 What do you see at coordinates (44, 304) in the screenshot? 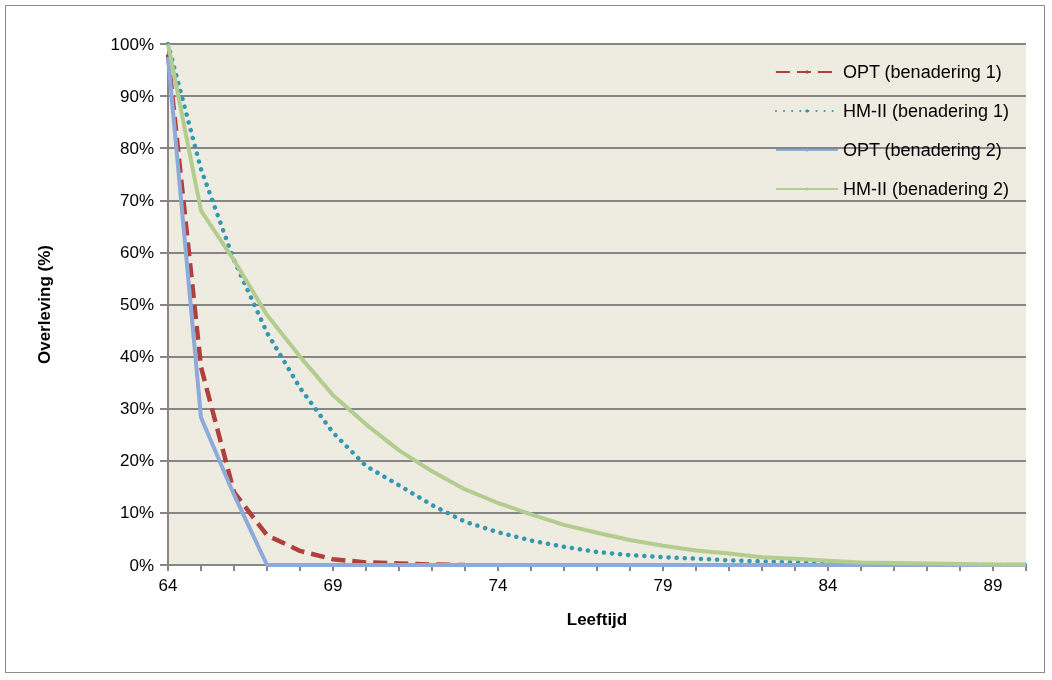
I see `y-axis-title: Overleving (%)` at bounding box center [44, 304].